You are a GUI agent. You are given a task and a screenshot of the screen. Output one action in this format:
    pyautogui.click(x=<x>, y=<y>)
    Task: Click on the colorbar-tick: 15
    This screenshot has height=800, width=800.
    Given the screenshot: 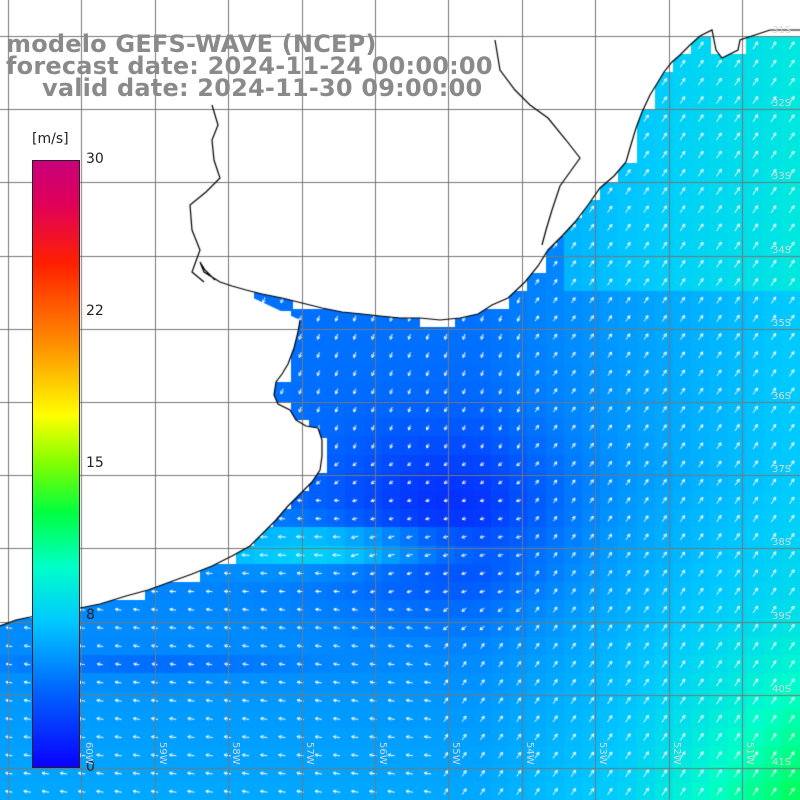 What is the action you would take?
    pyautogui.click(x=95, y=463)
    